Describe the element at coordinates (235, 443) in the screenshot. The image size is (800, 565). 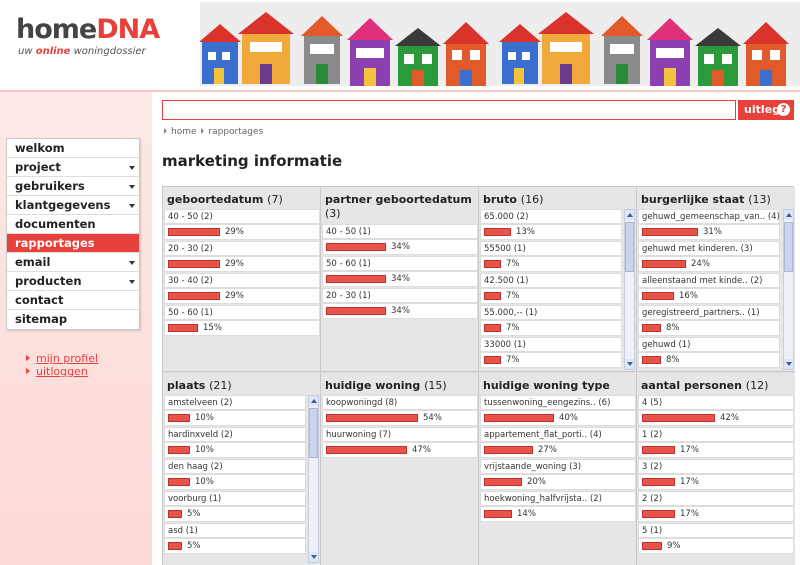
I see `list-item: hardinxveld (2) 10%` at that location.